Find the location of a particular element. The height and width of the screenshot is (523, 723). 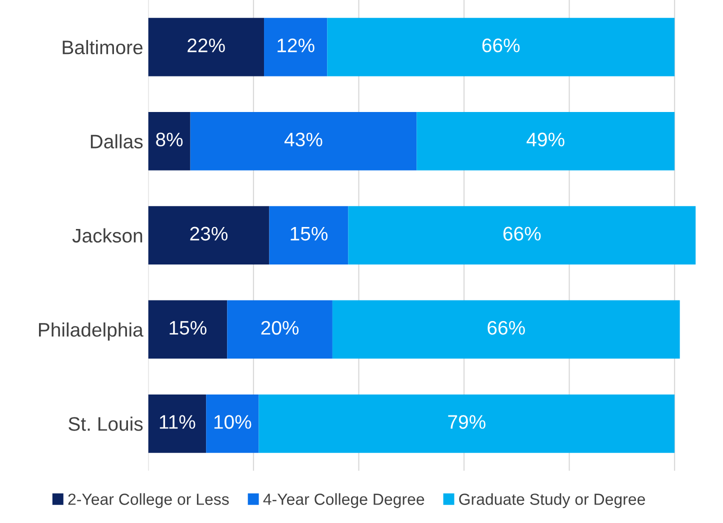

data-label: 43% is located at coordinates (303, 139).